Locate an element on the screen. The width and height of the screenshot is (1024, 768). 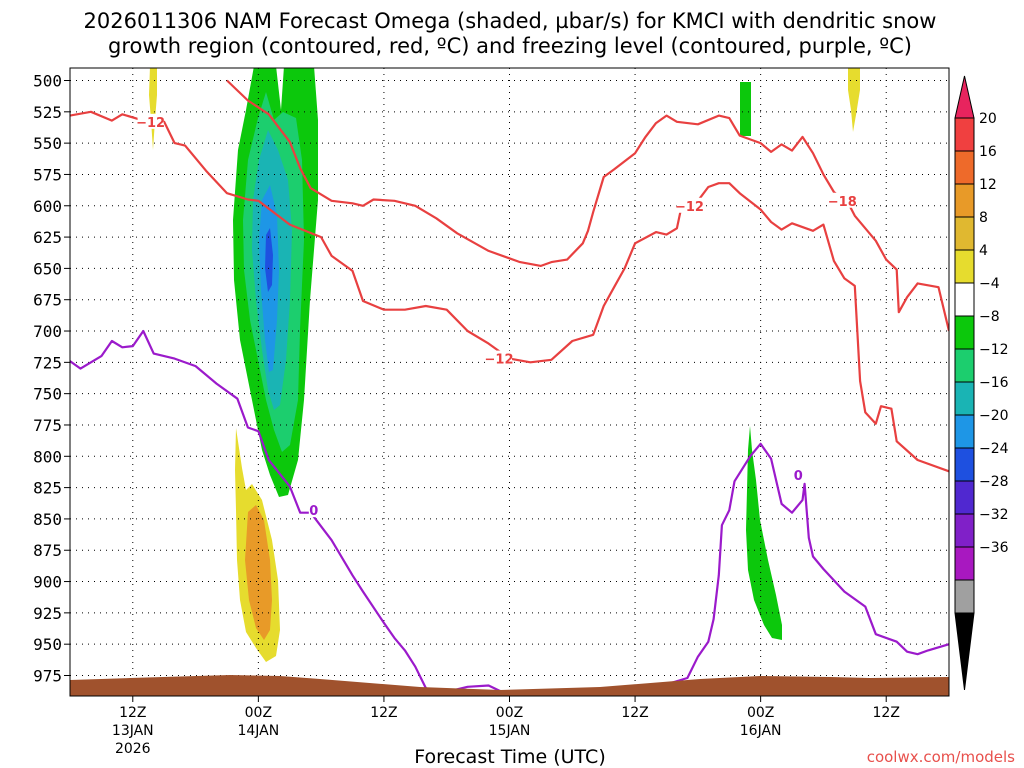
contour-label--12-0-1: −12 is located at coordinates (499, 360).